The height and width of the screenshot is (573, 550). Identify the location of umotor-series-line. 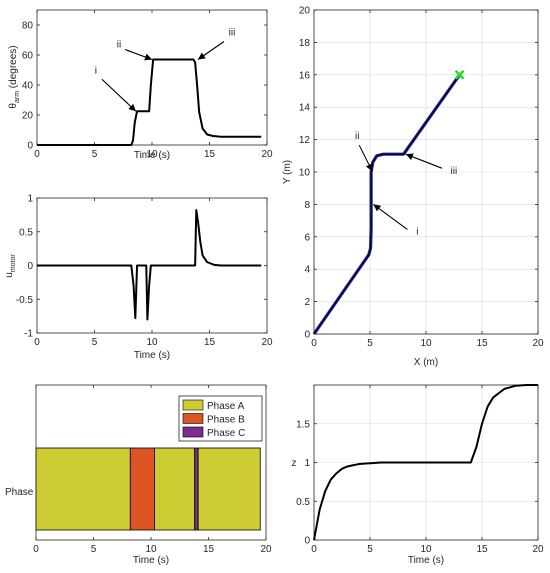
(149, 265).